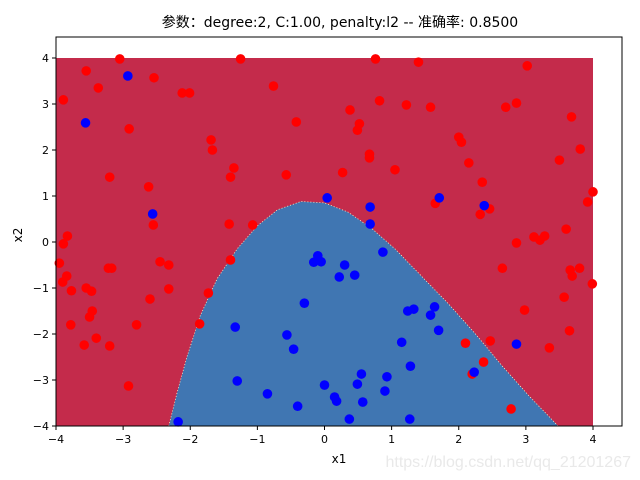 The width and height of the screenshot is (640, 480). I want to click on y-tick-label: 1, so click(45, 196).